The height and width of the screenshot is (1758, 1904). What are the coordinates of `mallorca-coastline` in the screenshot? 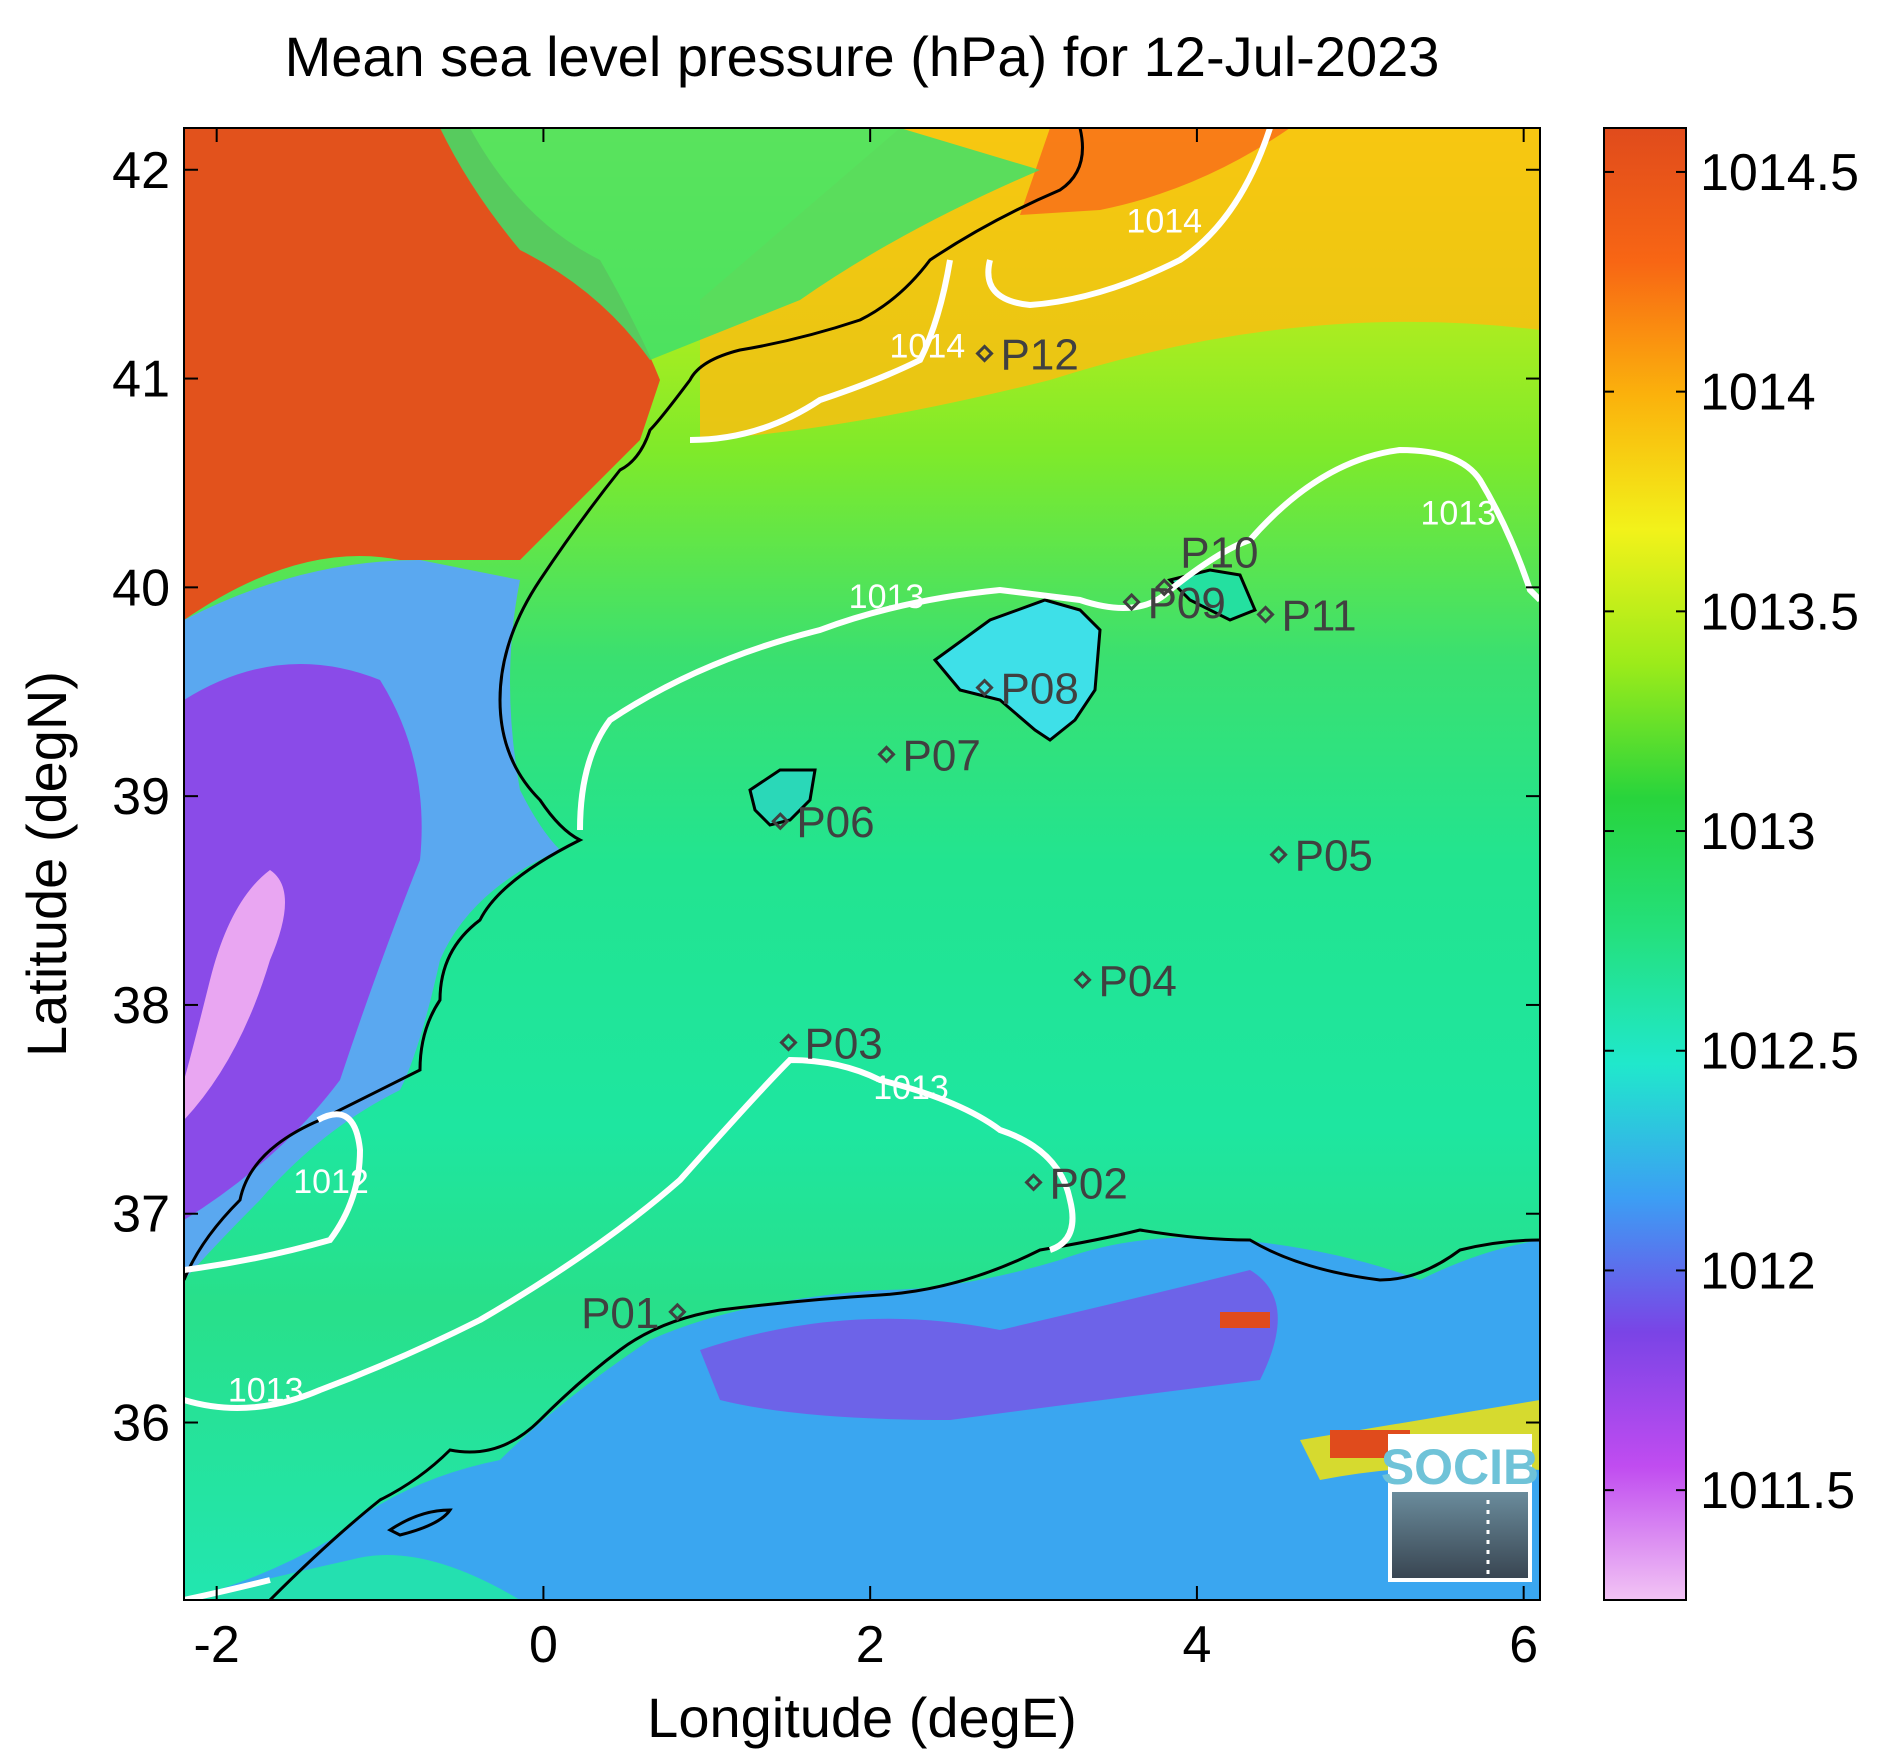 It's located at (1017, 670).